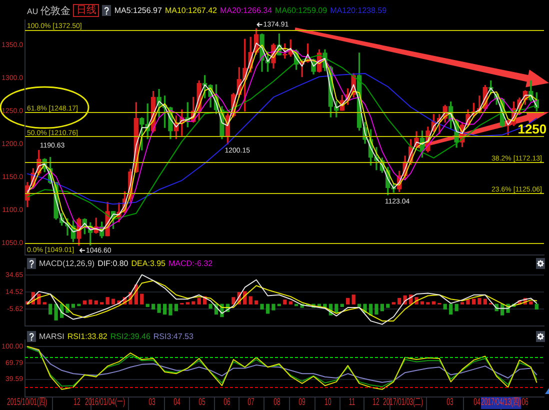  Describe the element at coordinates (27, 403) in the screenshot. I see `x-tick-label: 2015/10/01(四)` at that location.